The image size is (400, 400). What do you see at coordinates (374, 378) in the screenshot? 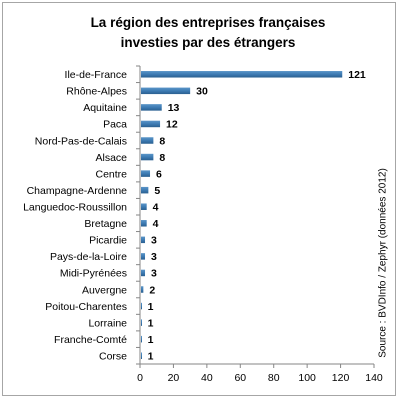
I see `x-tick-label: 140` at bounding box center [374, 378].